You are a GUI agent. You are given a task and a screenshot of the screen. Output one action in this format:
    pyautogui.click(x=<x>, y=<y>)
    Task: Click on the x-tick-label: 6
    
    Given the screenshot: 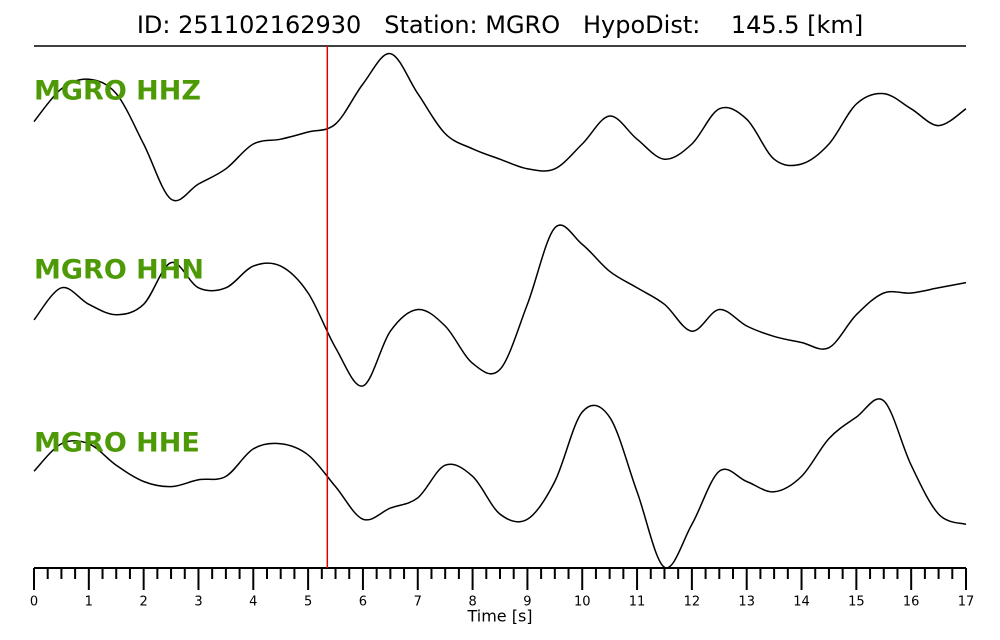 What is the action you would take?
    pyautogui.click(x=363, y=602)
    